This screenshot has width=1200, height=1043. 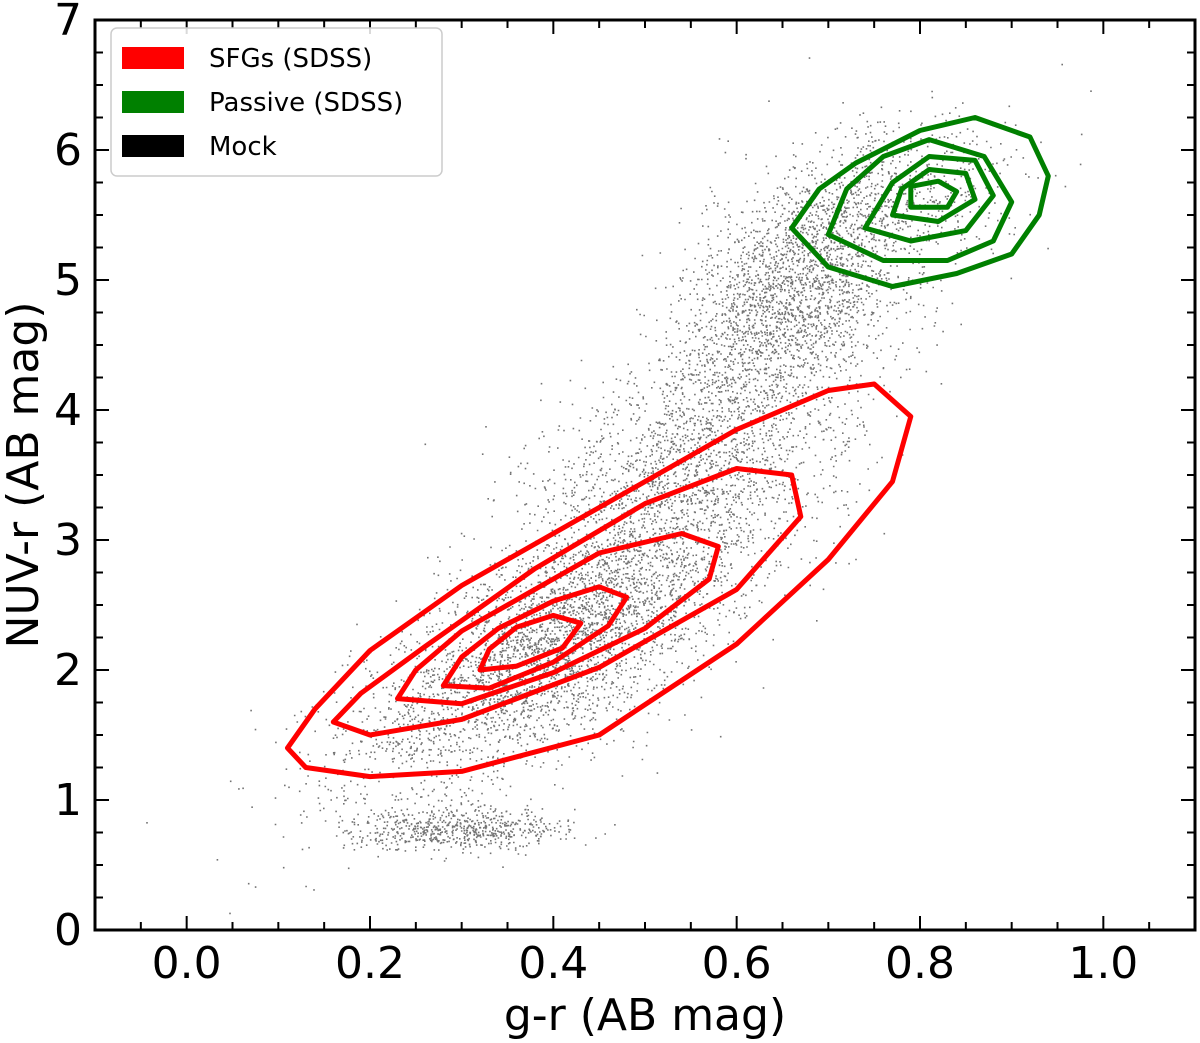 I want to click on x-tick-labels: 0.0 0.2 0.4 0.6 0.8 1.0, so click(x=645, y=963).